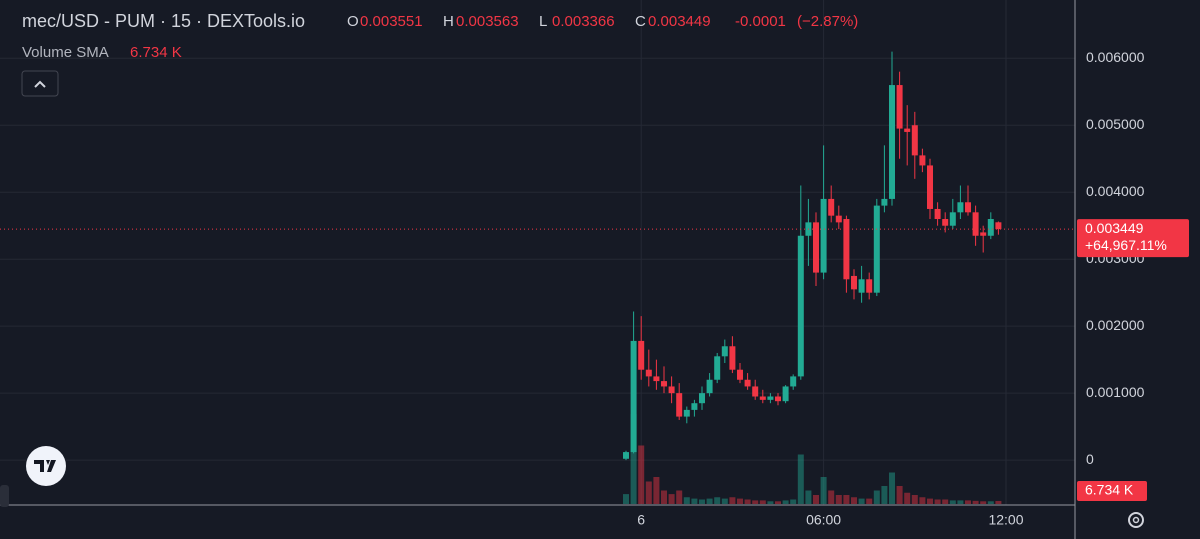 Image resolution: width=1200 pixels, height=539 pixels. I want to click on collapse-icon, so click(40, 84).